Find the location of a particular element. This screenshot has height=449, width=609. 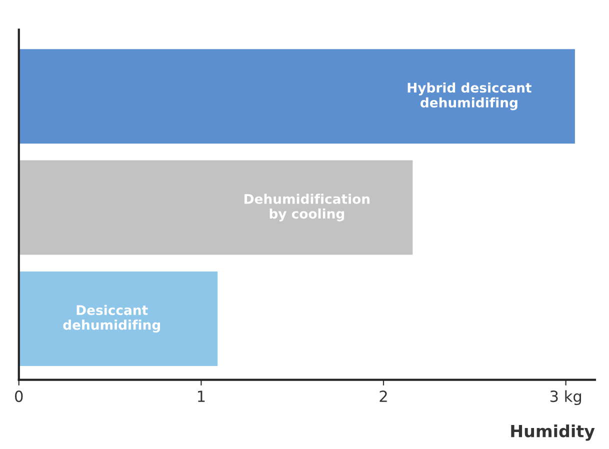

x-axis-title: Humidity is located at coordinates (553, 432).